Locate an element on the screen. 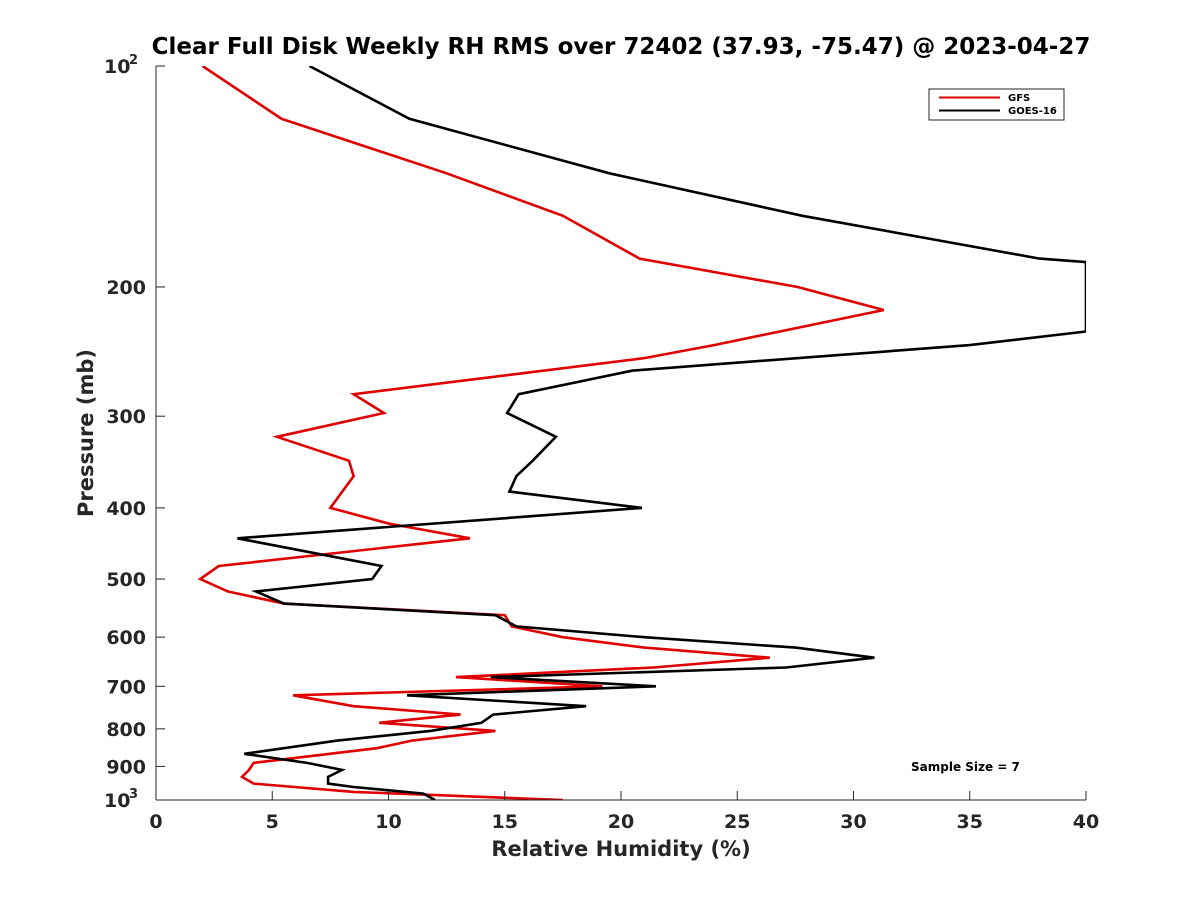 Image resolution: width=1200 pixels, height=900 pixels. y-tick-label: 200 is located at coordinates (126, 288).